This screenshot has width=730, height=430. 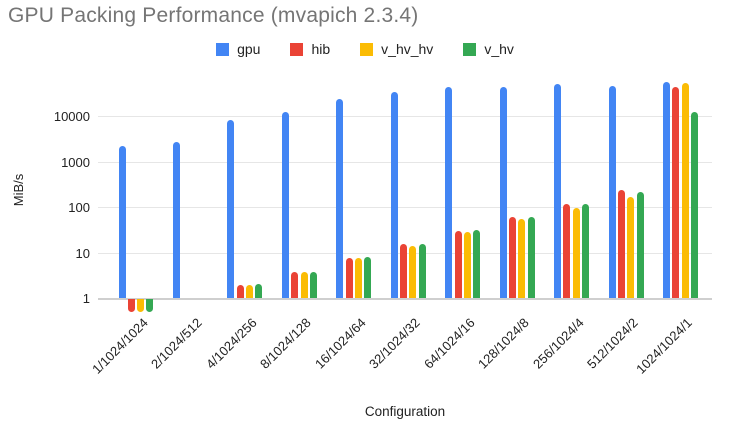 What do you see at coordinates (664, 346) in the screenshot?
I see `x-tick-label: 1024/1024/1` at bounding box center [664, 346].